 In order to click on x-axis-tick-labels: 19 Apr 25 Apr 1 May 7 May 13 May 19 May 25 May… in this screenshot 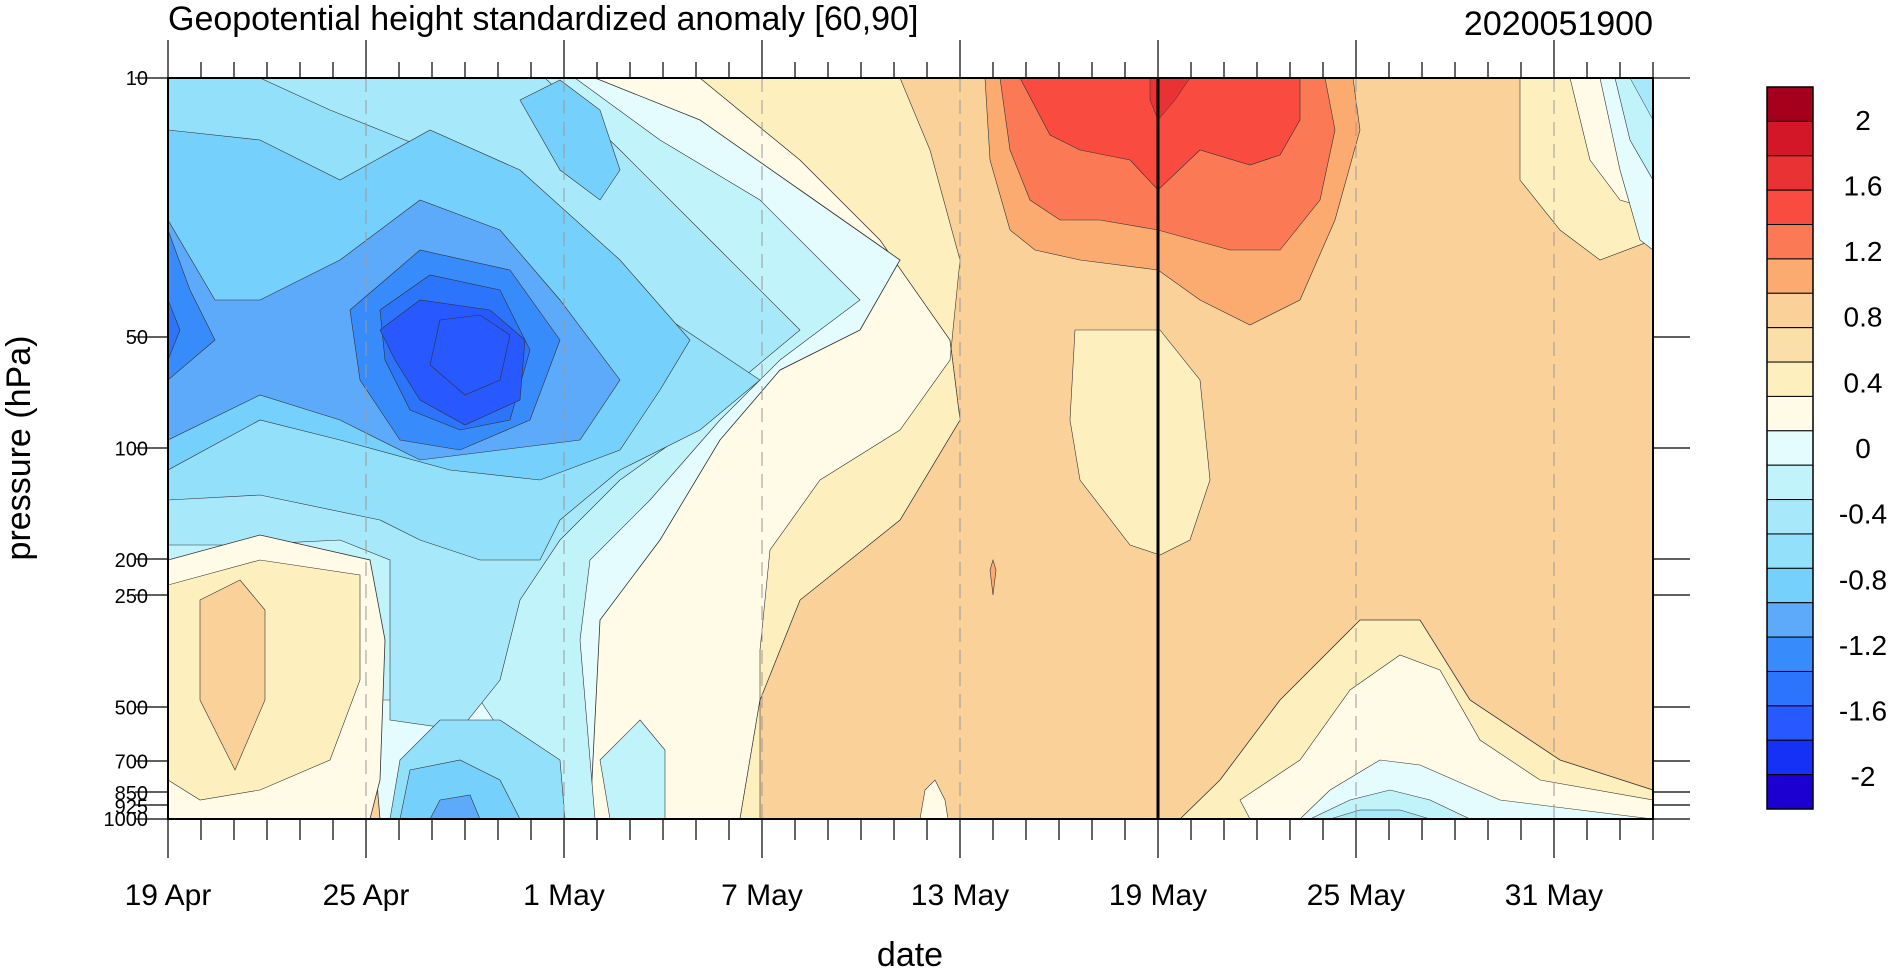, I will do `click(864, 895)`.